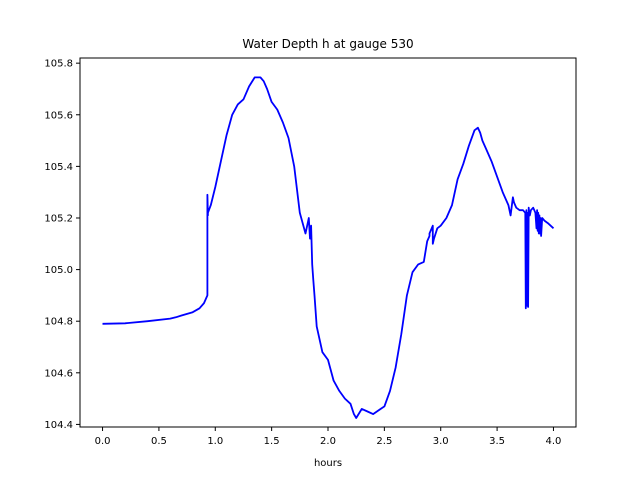  What do you see at coordinates (384, 441) in the screenshot?
I see `x-tick-label: 2.5` at bounding box center [384, 441].